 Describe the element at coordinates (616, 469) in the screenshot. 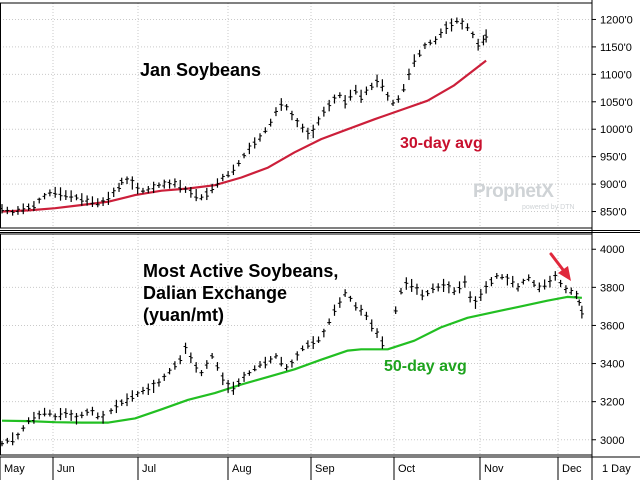

I see `timeframe-label: 1 Day` at that location.